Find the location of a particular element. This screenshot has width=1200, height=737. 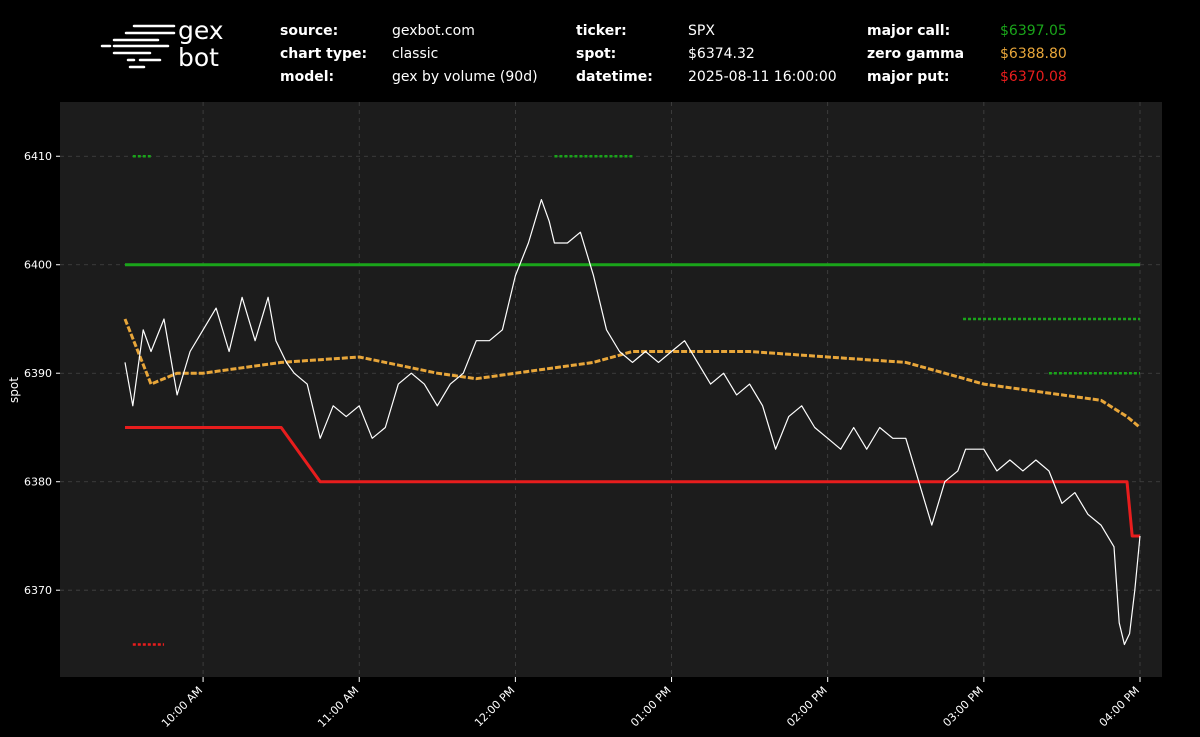

y-tick-label: 6390 is located at coordinates (38, 373).